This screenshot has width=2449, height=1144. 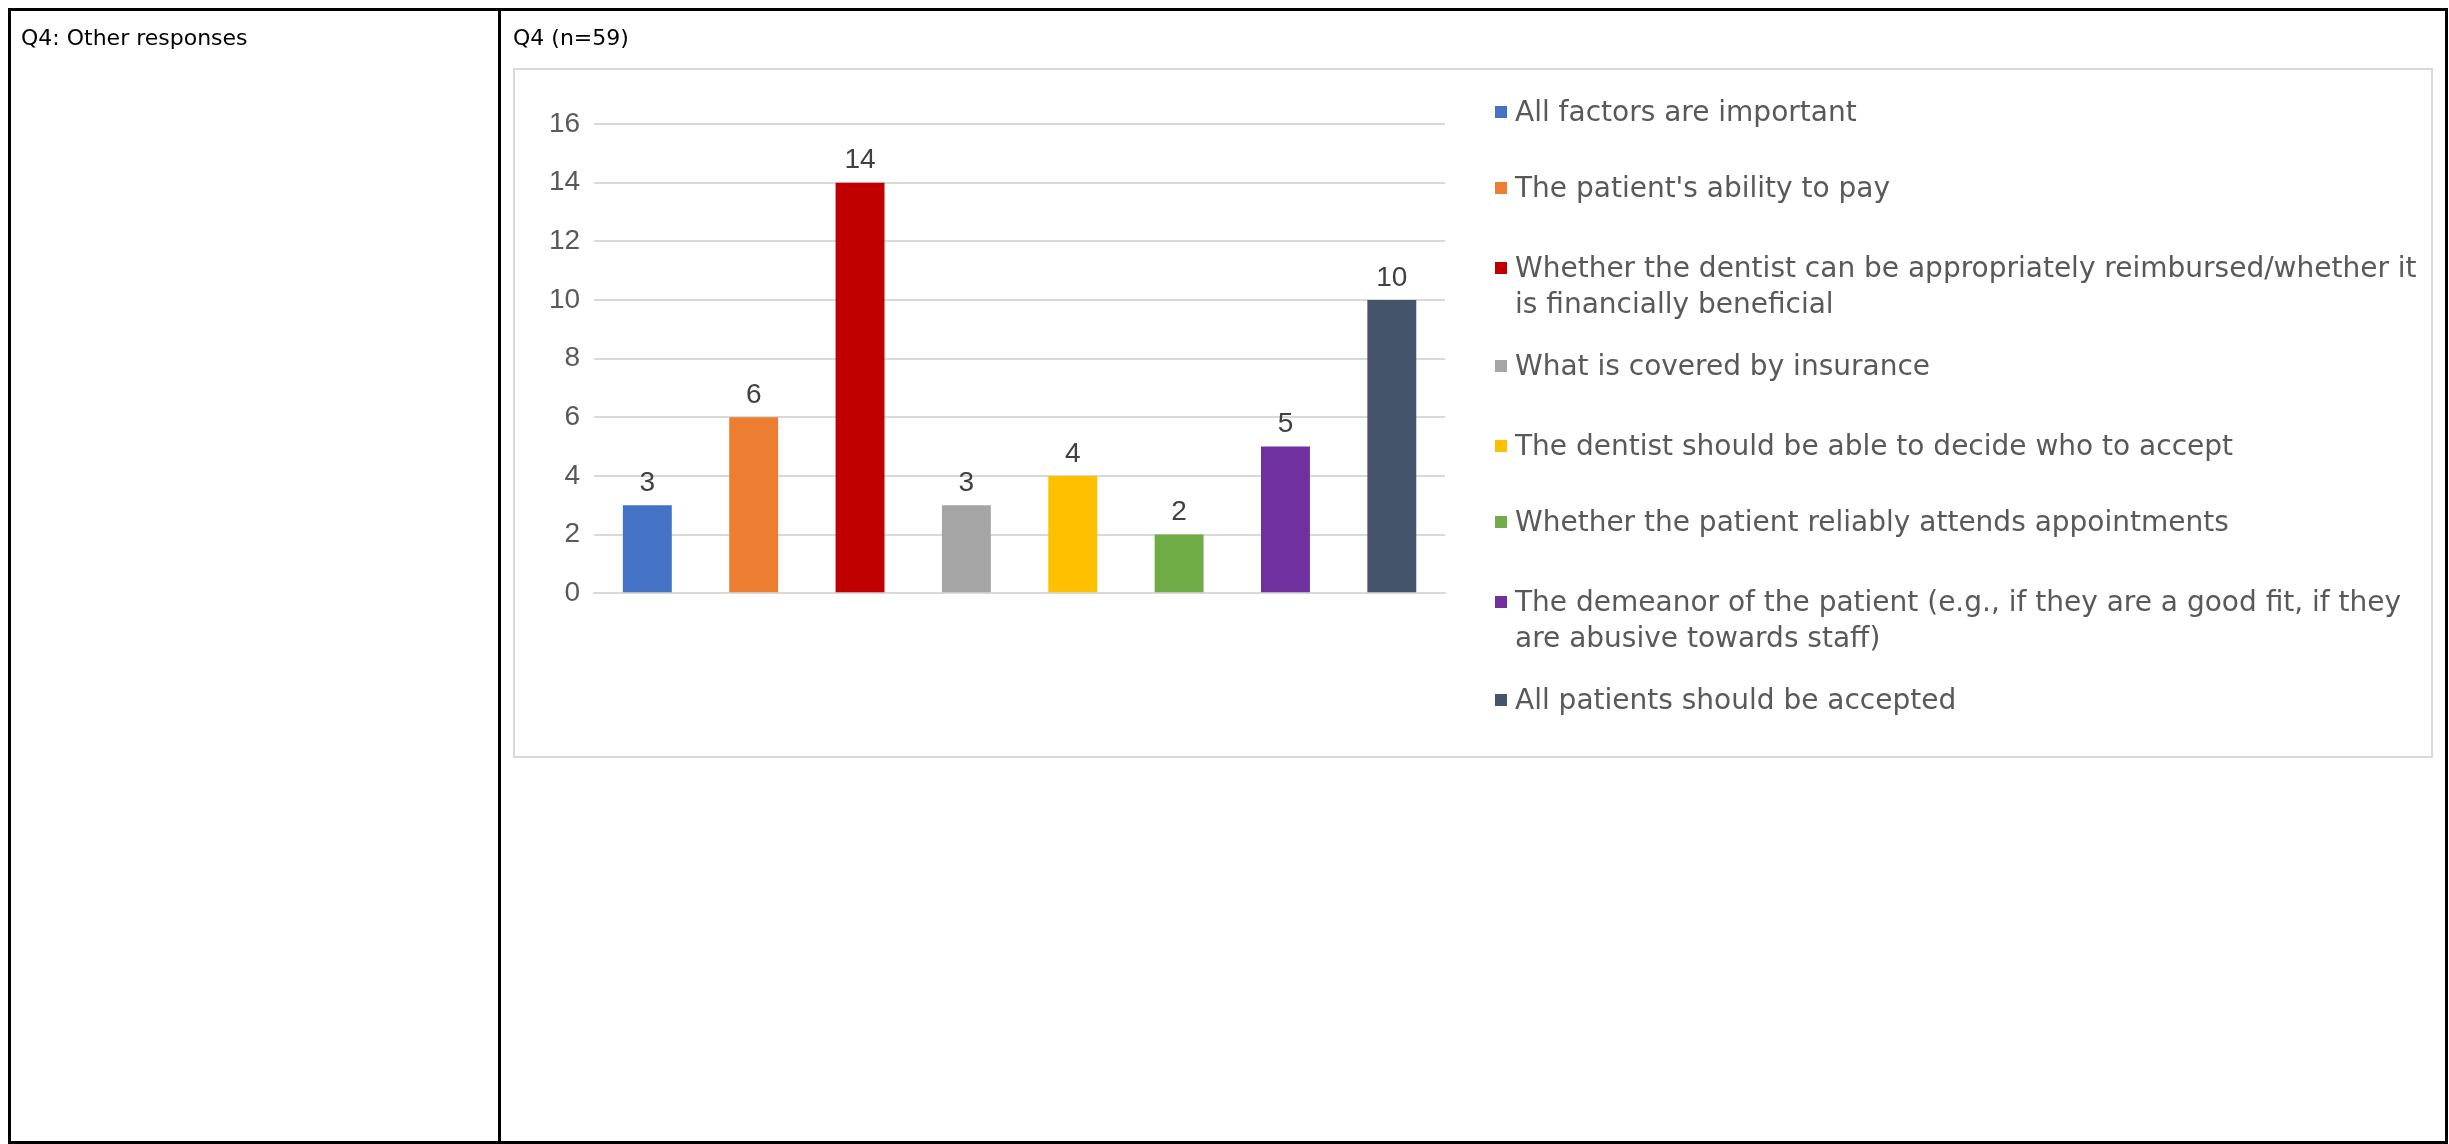 I want to click on data-label: 4, so click(x=1072, y=452).